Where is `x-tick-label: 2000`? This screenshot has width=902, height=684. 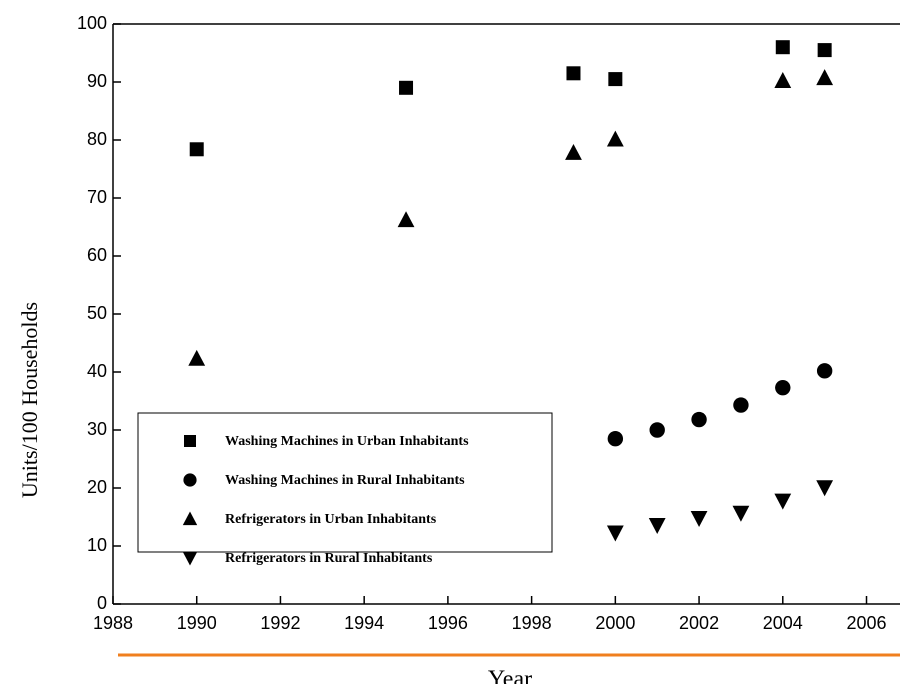 x-tick-label: 2000 is located at coordinates (615, 623).